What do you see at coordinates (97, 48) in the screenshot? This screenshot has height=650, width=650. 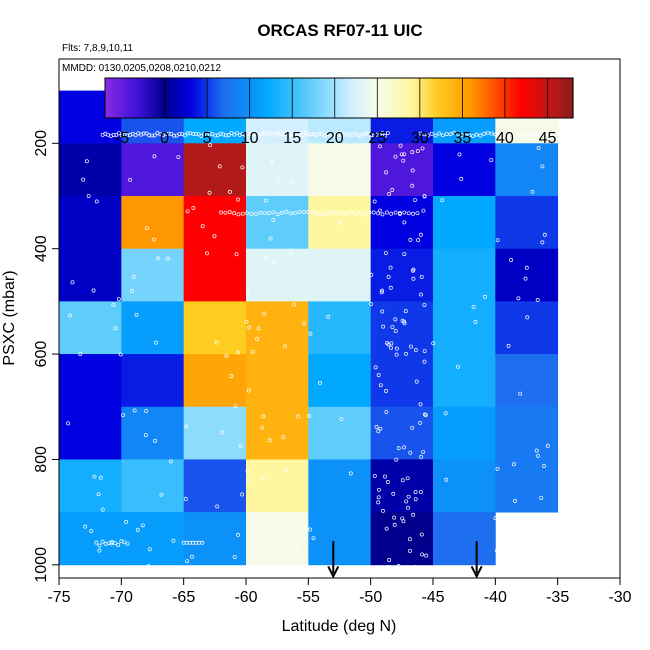 I see `flights-note: Flts: 7,8,9,10,11` at bounding box center [97, 48].